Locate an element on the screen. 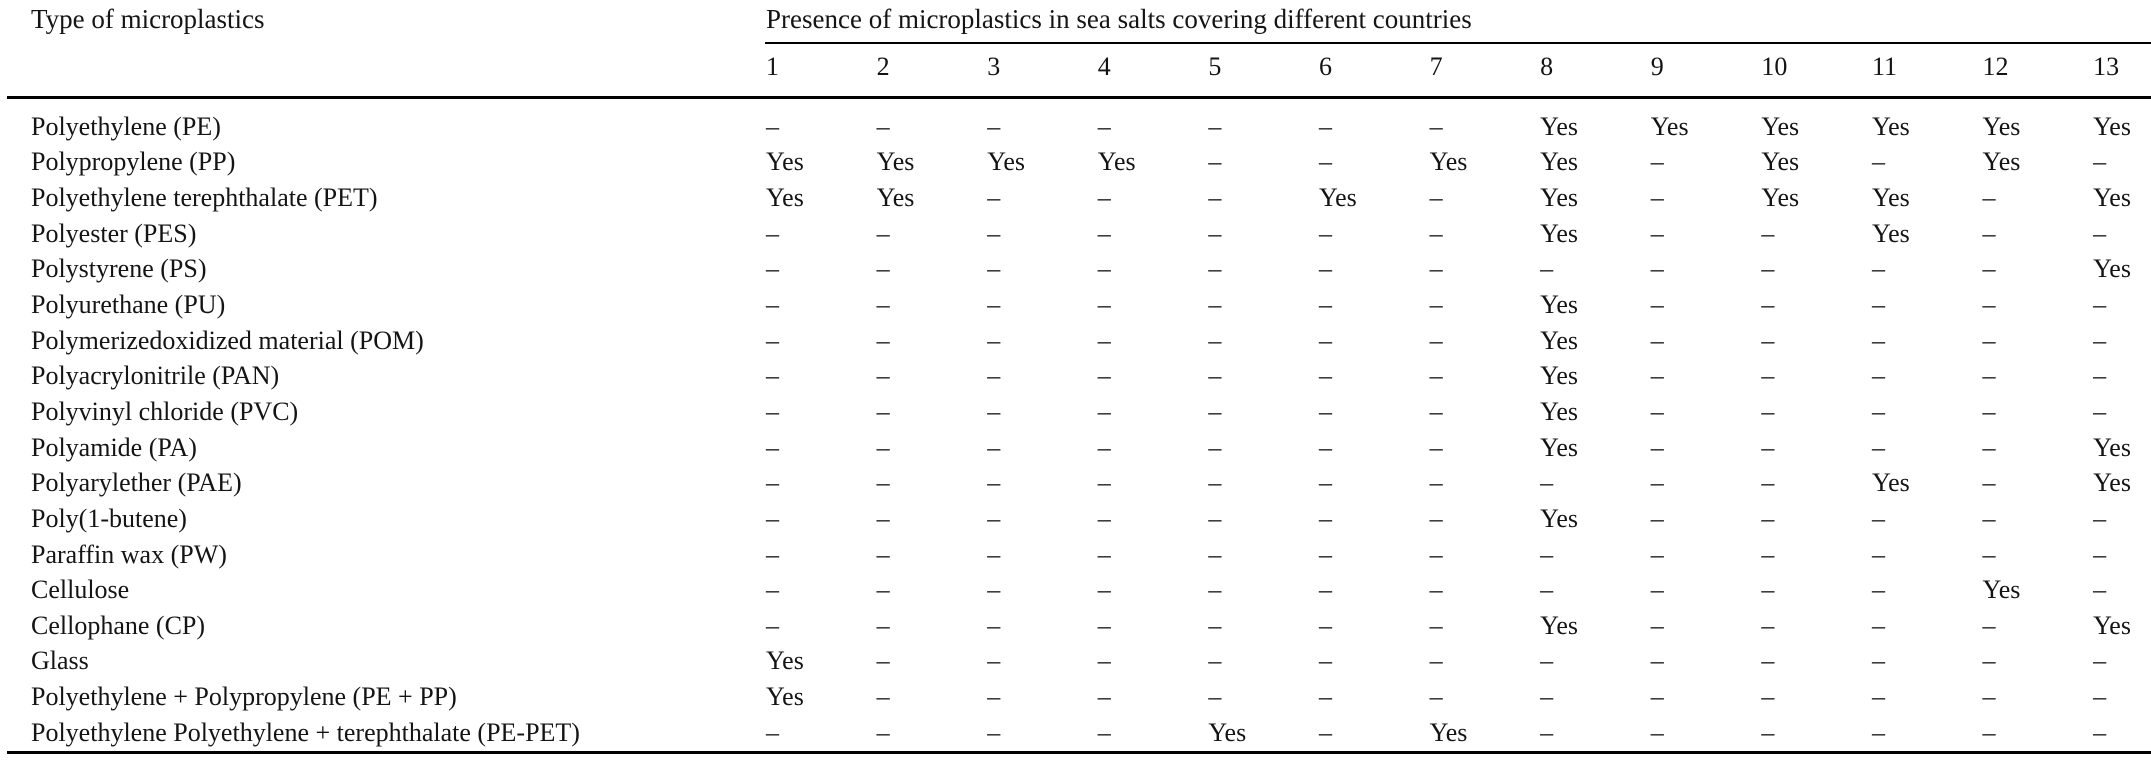 This screenshot has width=2151, height=762. row-label: Polymerizedoxidized material (POM) is located at coordinates (227, 340).